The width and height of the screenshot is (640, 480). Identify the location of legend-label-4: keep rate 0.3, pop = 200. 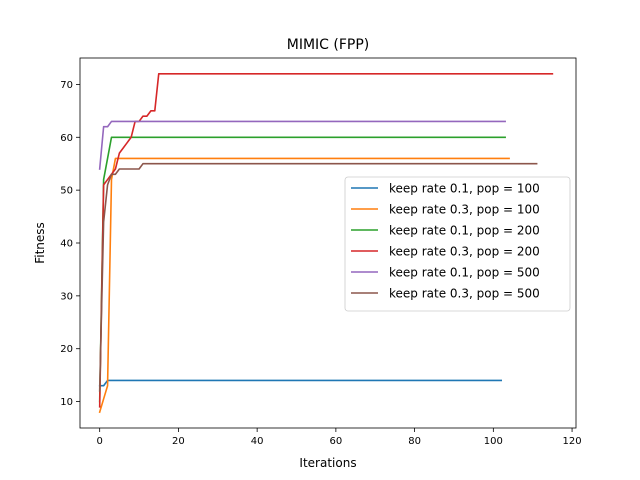
(464, 252).